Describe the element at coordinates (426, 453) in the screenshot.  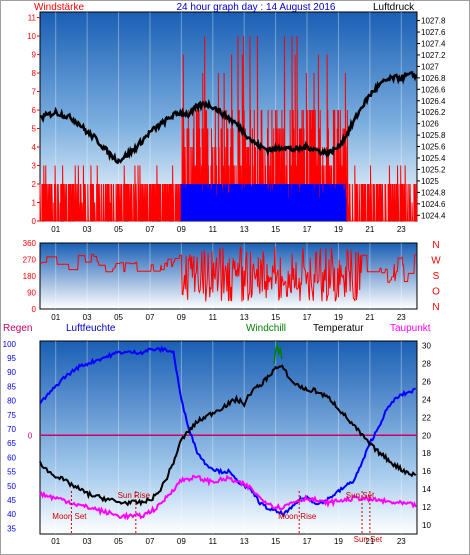
I see `temperature-tick: 18` at that location.